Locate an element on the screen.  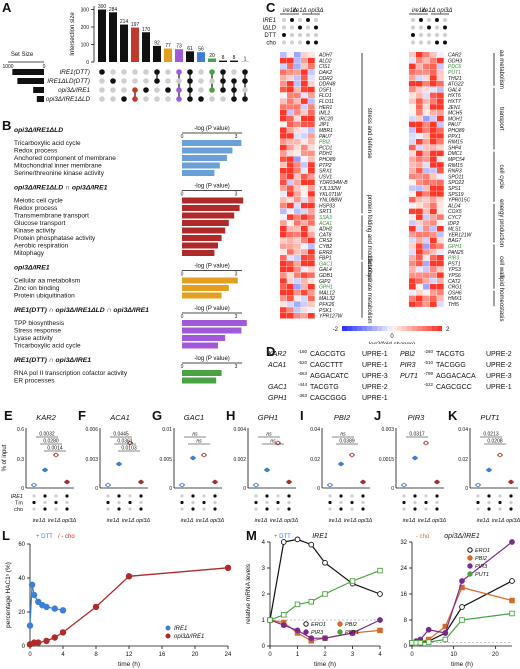
gene-label: DMC1 is located at coordinates (455, 154).